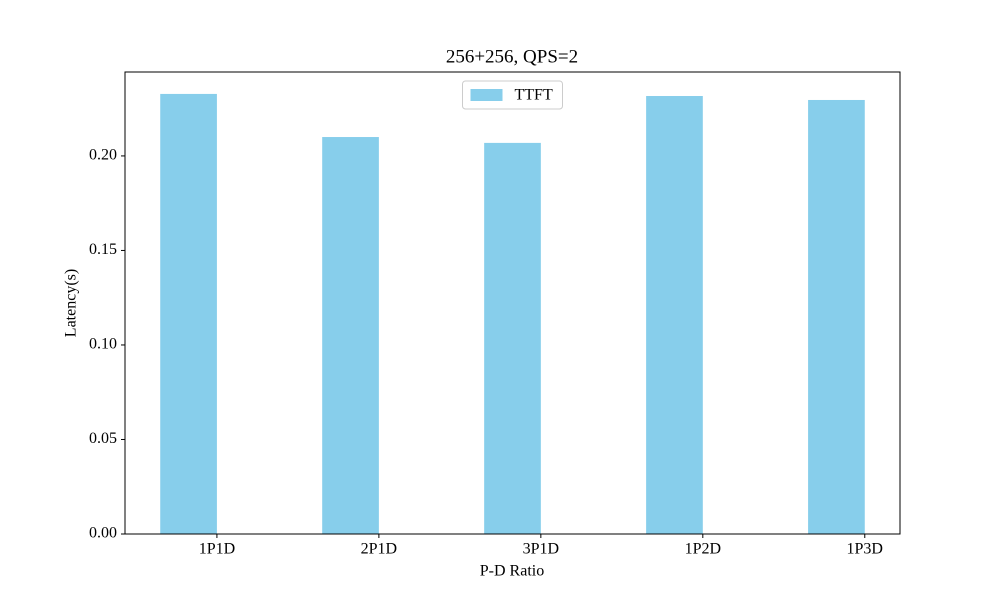  Describe the element at coordinates (103, 344) in the screenshot. I see `y-tick-label: 0.10` at that location.